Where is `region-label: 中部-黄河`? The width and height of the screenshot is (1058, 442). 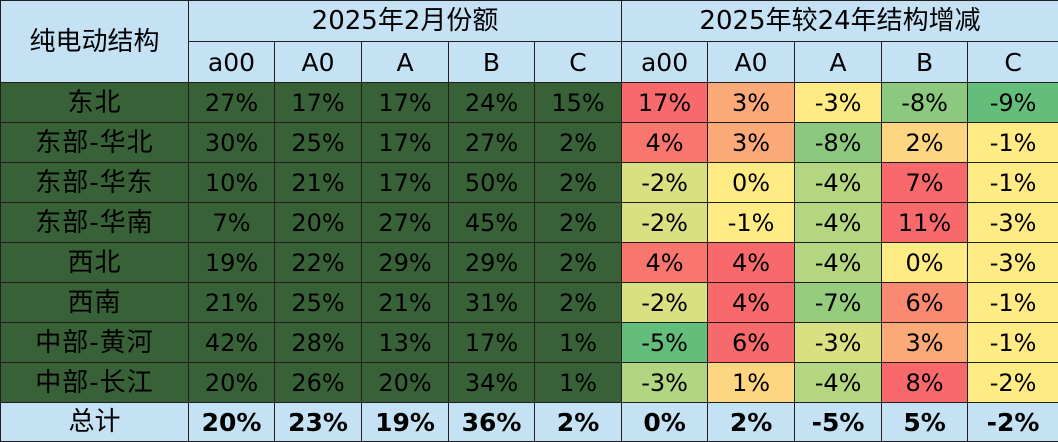
region-label: 中部-黄河 is located at coordinates (95, 343).